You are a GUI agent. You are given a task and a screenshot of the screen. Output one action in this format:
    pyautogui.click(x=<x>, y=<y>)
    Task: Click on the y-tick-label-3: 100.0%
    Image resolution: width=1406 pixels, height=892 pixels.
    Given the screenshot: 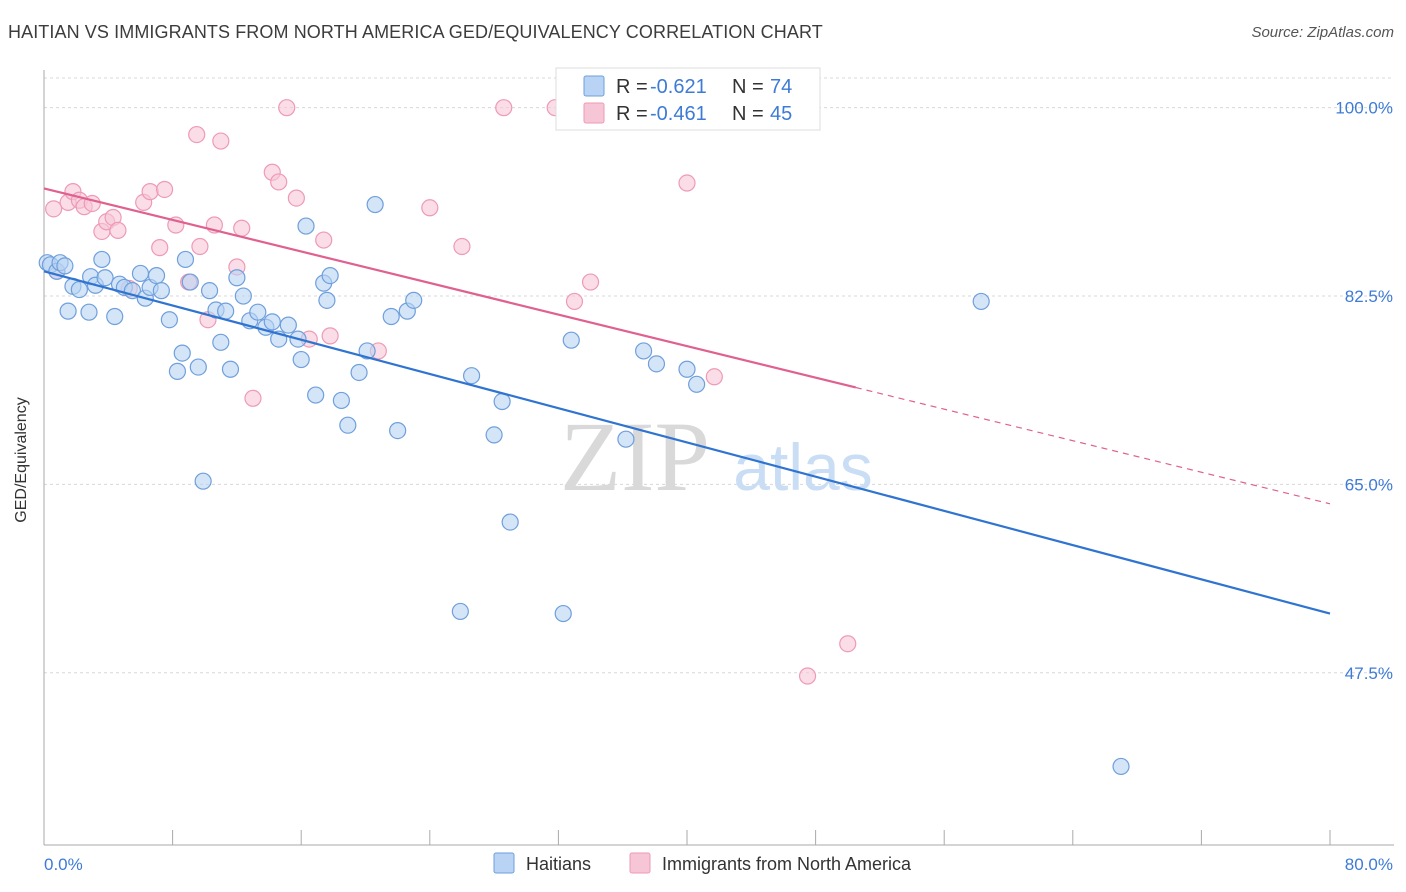 What is the action you would take?
    pyautogui.click(x=1364, y=108)
    